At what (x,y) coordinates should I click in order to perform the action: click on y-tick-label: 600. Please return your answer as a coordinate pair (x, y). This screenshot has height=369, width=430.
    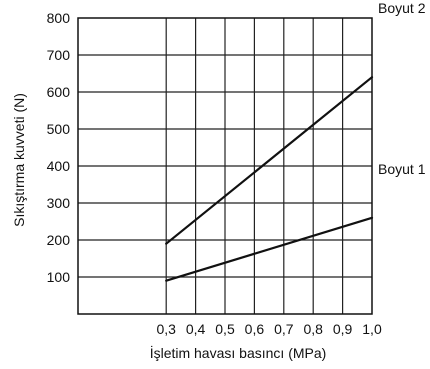
    Looking at the image, I should click on (59, 92).